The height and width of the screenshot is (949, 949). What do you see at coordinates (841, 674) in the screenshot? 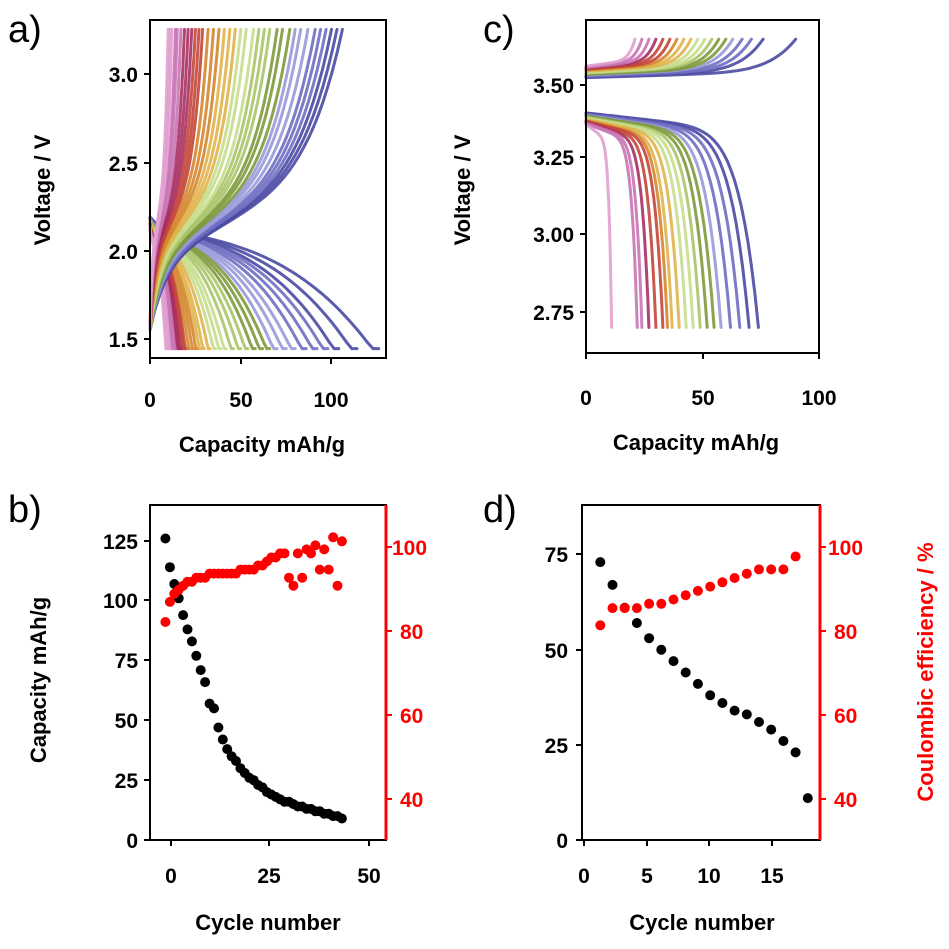
I see `panel-d-right-y-ticks: 40 60 80 100` at bounding box center [841, 674].